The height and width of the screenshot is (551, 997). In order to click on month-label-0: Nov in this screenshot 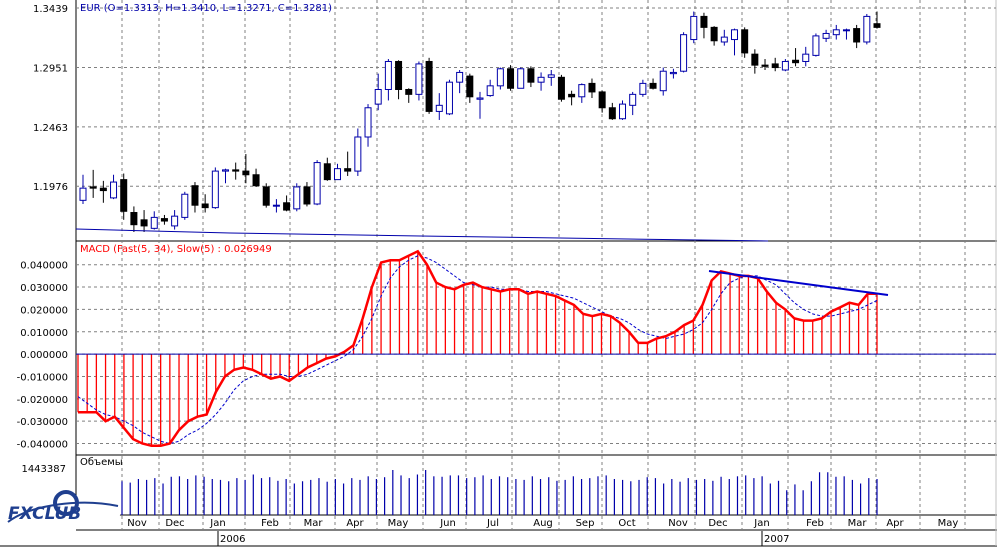, I will do `click(137, 523)`.